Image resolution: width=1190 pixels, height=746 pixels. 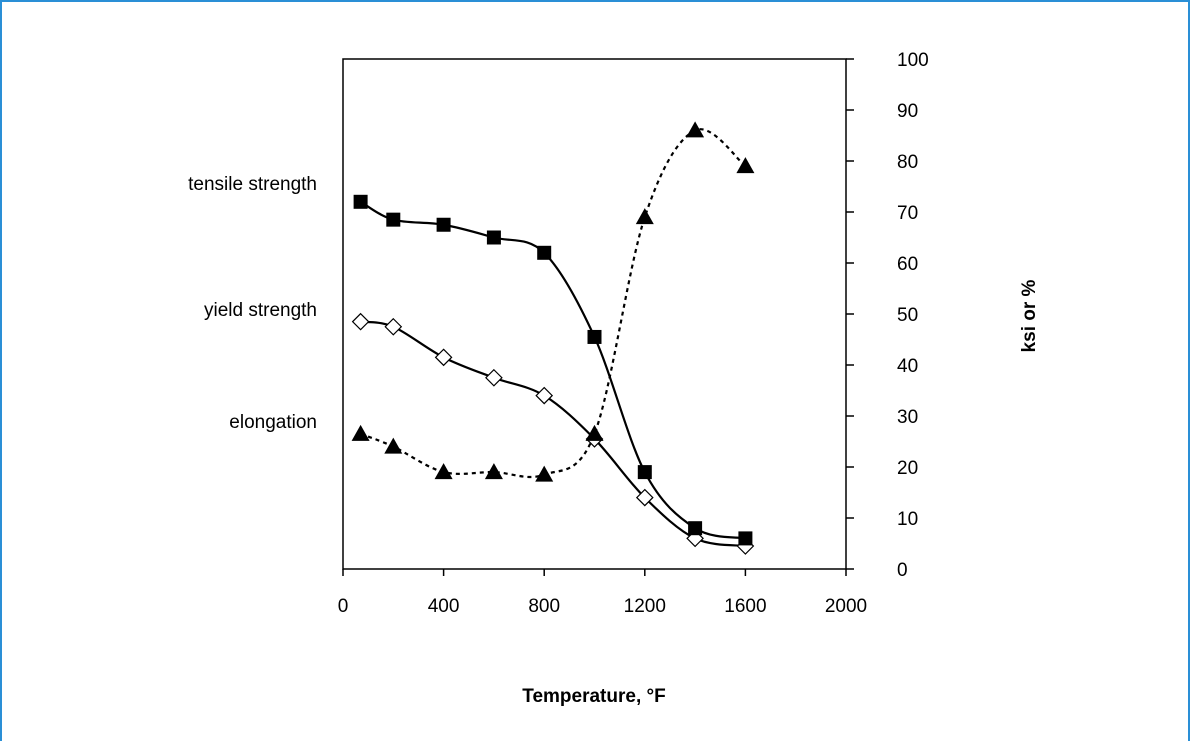 What do you see at coordinates (907, 213) in the screenshot?
I see `y-tick-label: 70` at bounding box center [907, 213].